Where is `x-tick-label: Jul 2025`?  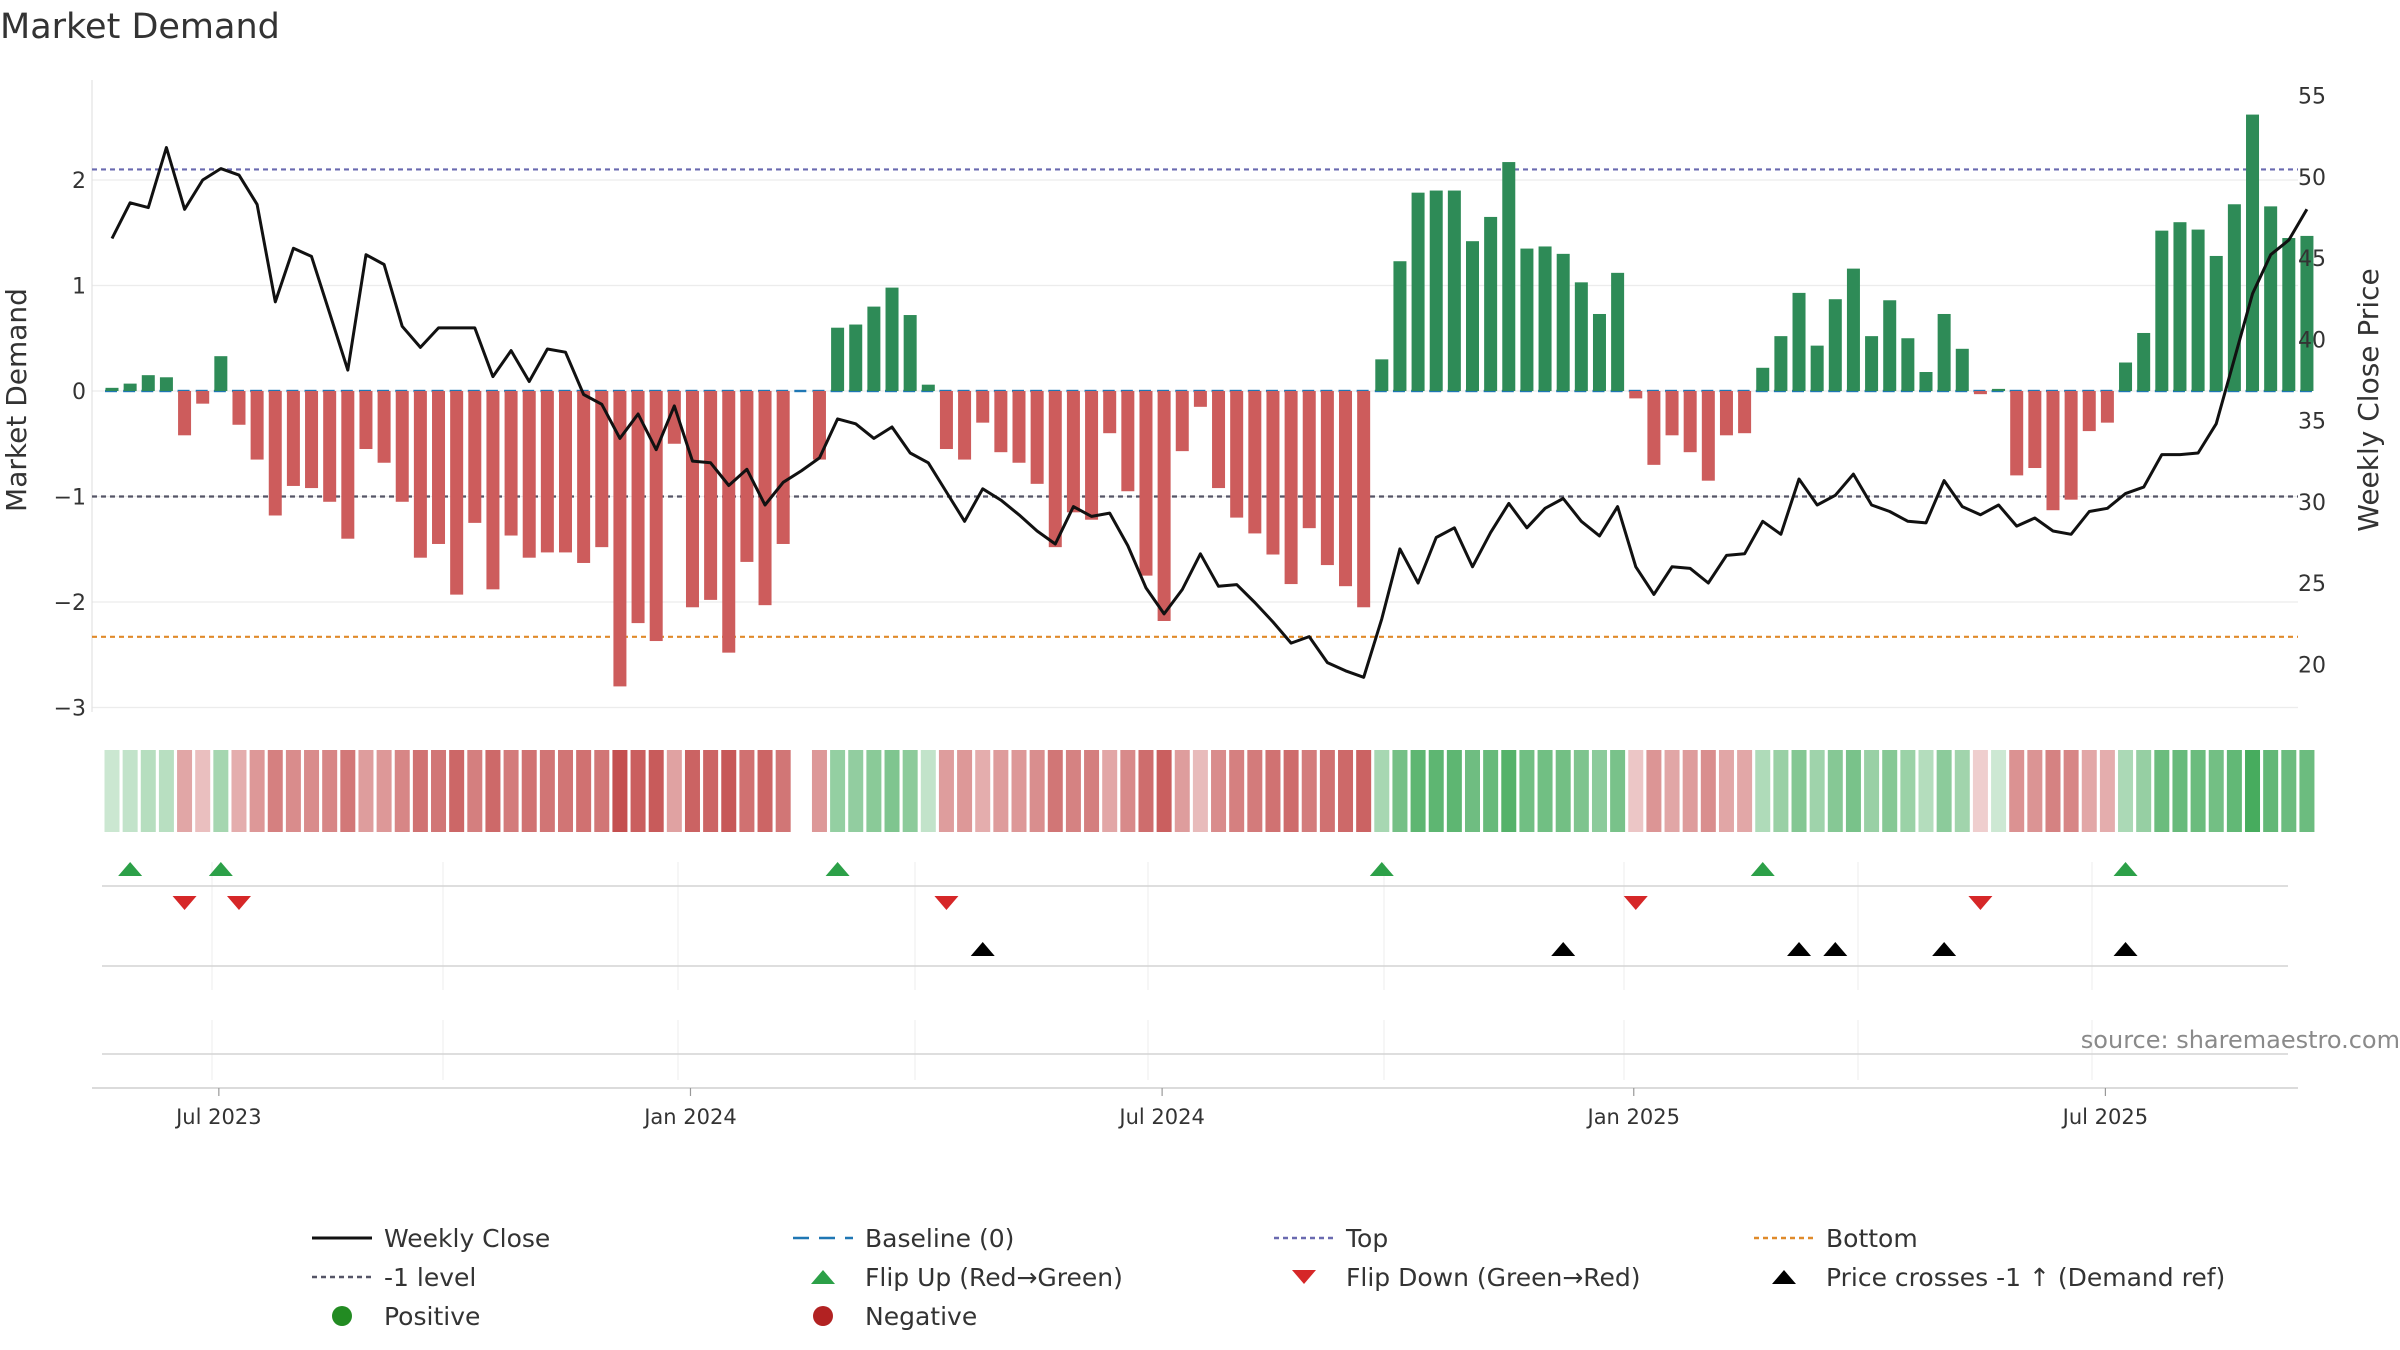 x-tick-label: Jul 2025 is located at coordinates (2104, 1117).